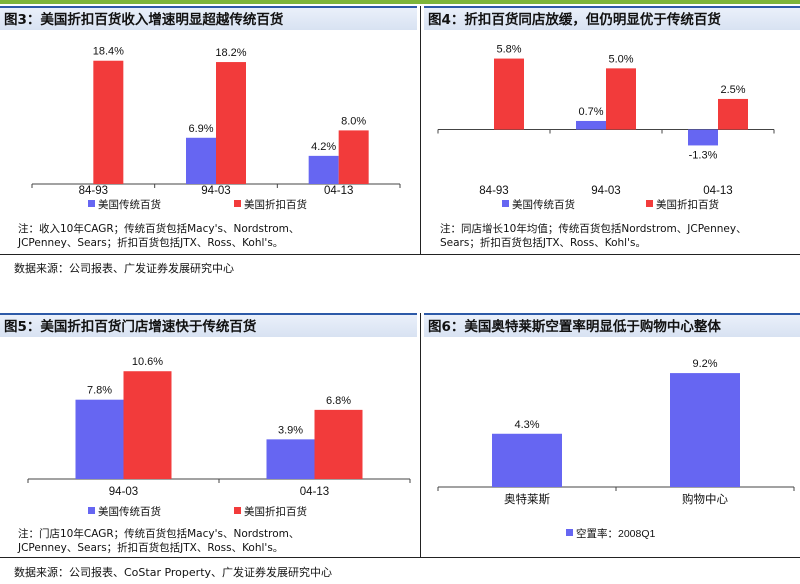 The image size is (800, 584). What do you see at coordinates (705, 499) in the screenshot?
I see `fig6-category-label: 购物中心` at bounding box center [705, 499].